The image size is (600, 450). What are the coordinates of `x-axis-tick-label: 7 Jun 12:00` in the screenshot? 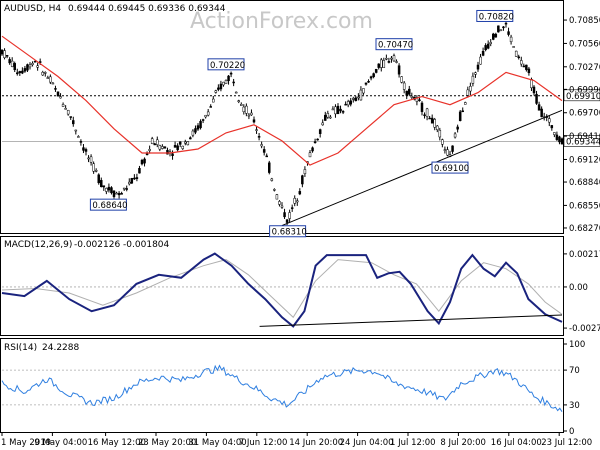 It's located at (263, 443).